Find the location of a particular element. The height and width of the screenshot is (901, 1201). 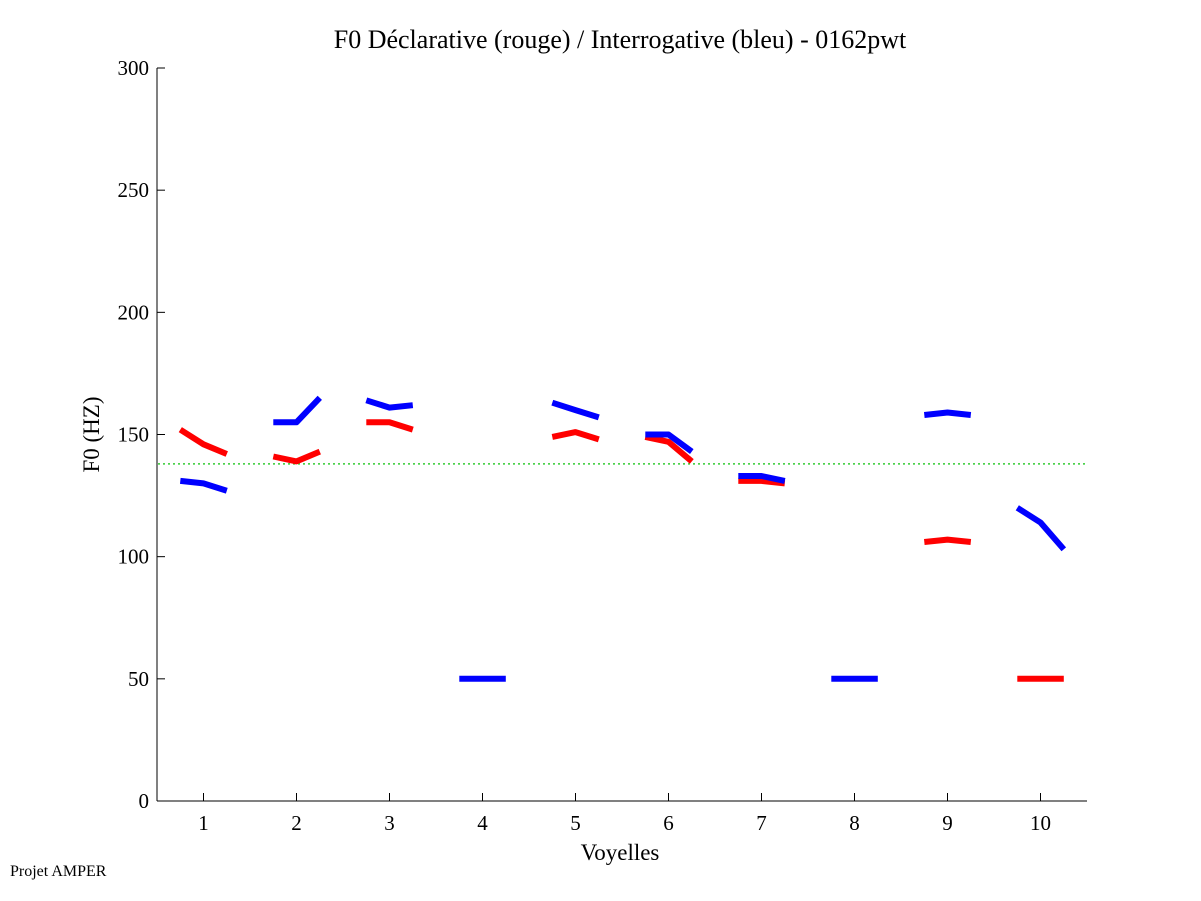

series-0-vowel-2-contour is located at coordinates (296, 456).